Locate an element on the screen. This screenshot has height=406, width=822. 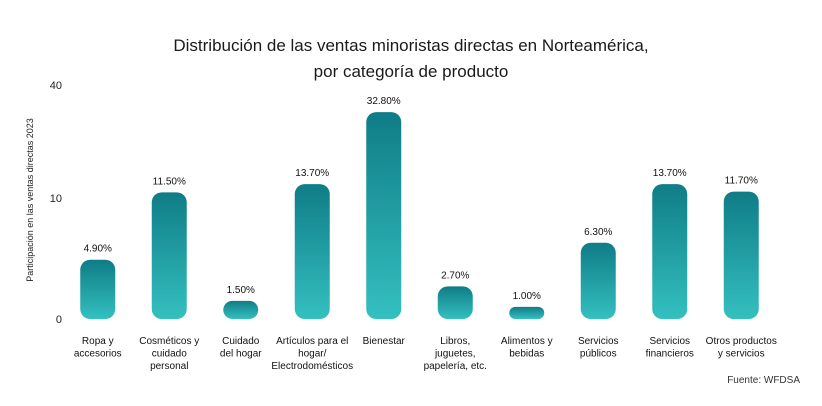
category-label: Libros, is located at coordinates (455, 341).